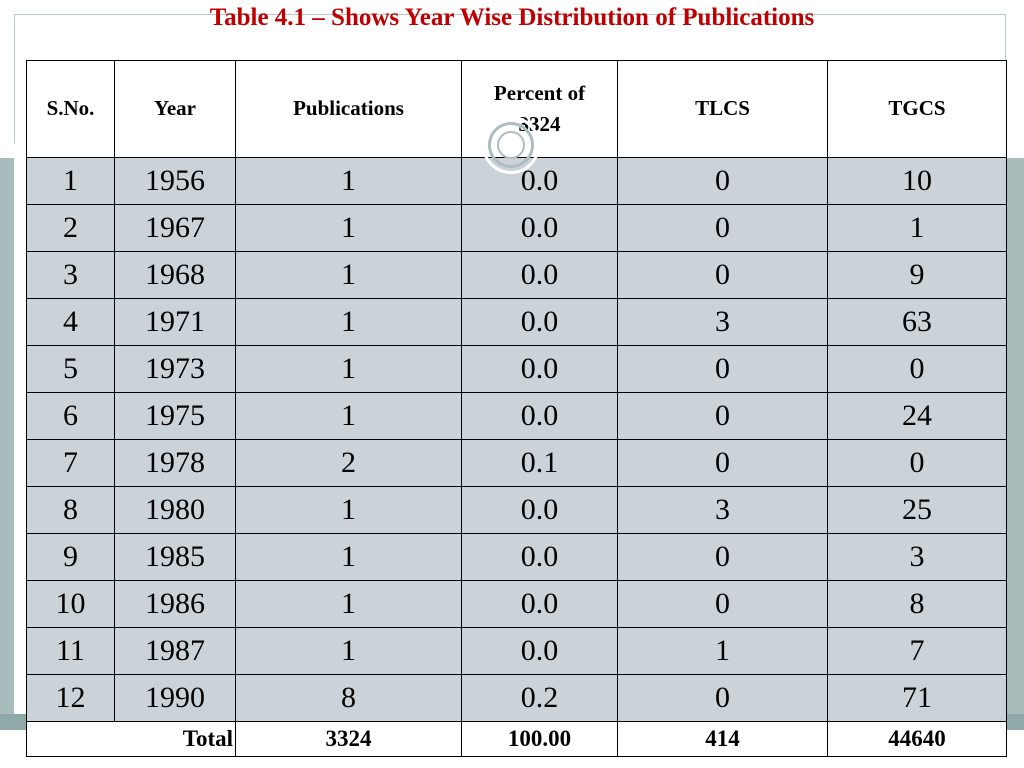  I want to click on cell-sno: 12, so click(70, 698).